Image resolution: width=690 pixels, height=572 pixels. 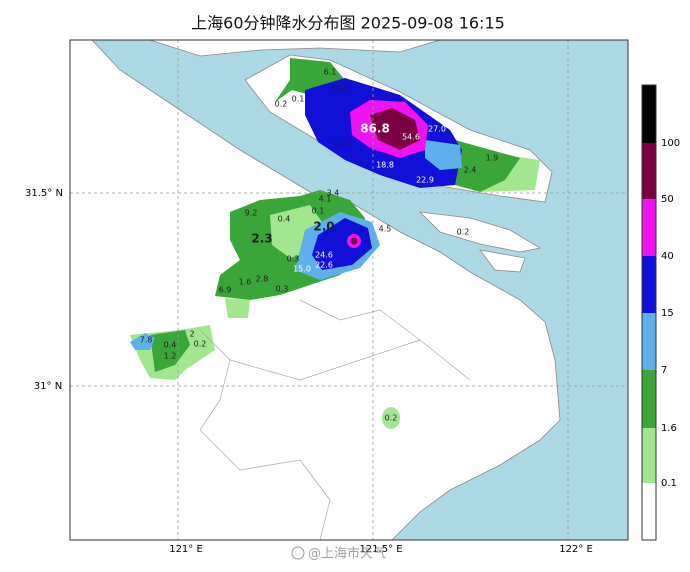 What do you see at coordinates (669, 428) in the screenshot?
I see `colorbar-label: 1.6` at bounding box center [669, 428].